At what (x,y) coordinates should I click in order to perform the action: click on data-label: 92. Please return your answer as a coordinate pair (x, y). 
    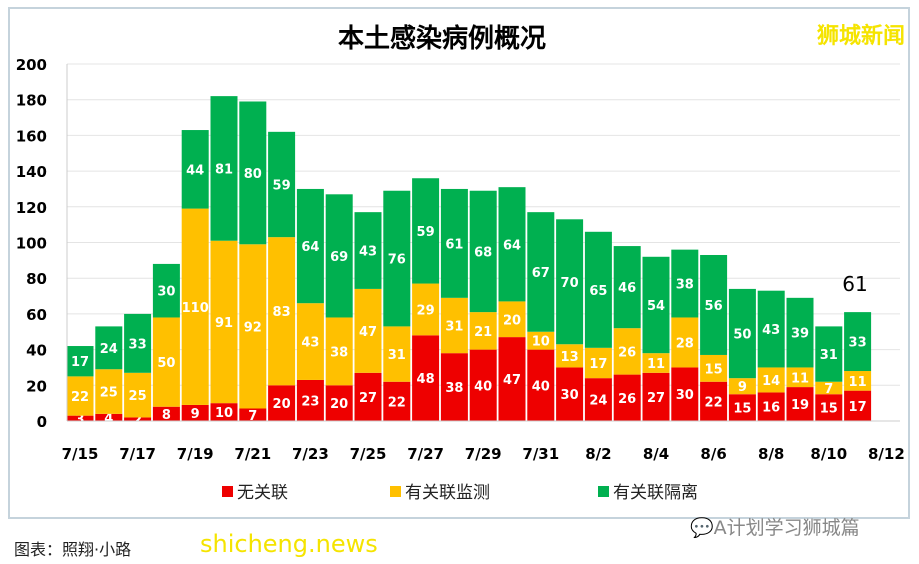
    Looking at the image, I should click on (253, 327).